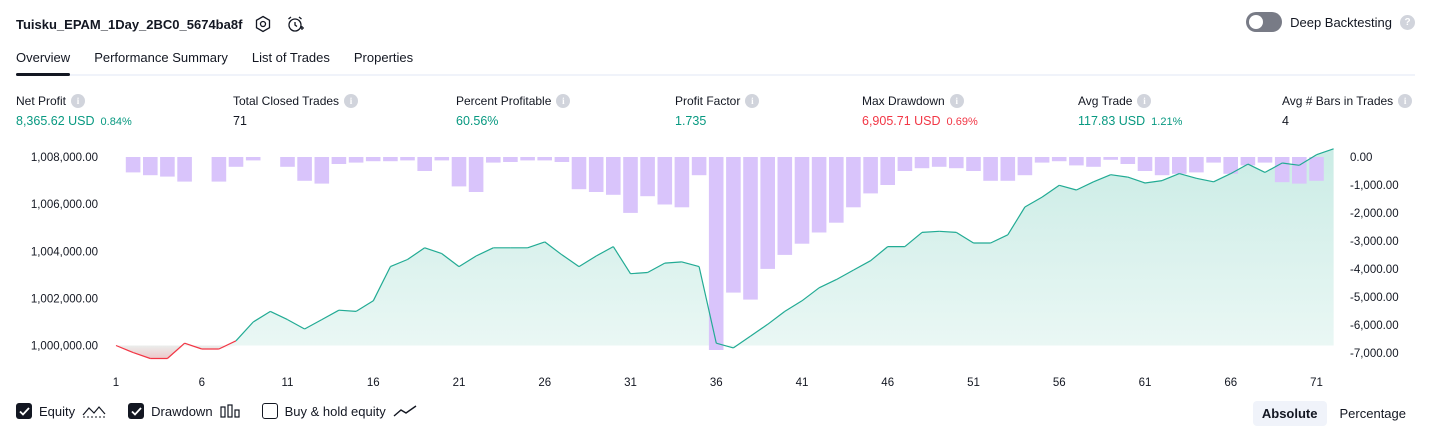  Describe the element at coordinates (1373, 413) in the screenshot. I see `percentage-button: Percentage` at that location.